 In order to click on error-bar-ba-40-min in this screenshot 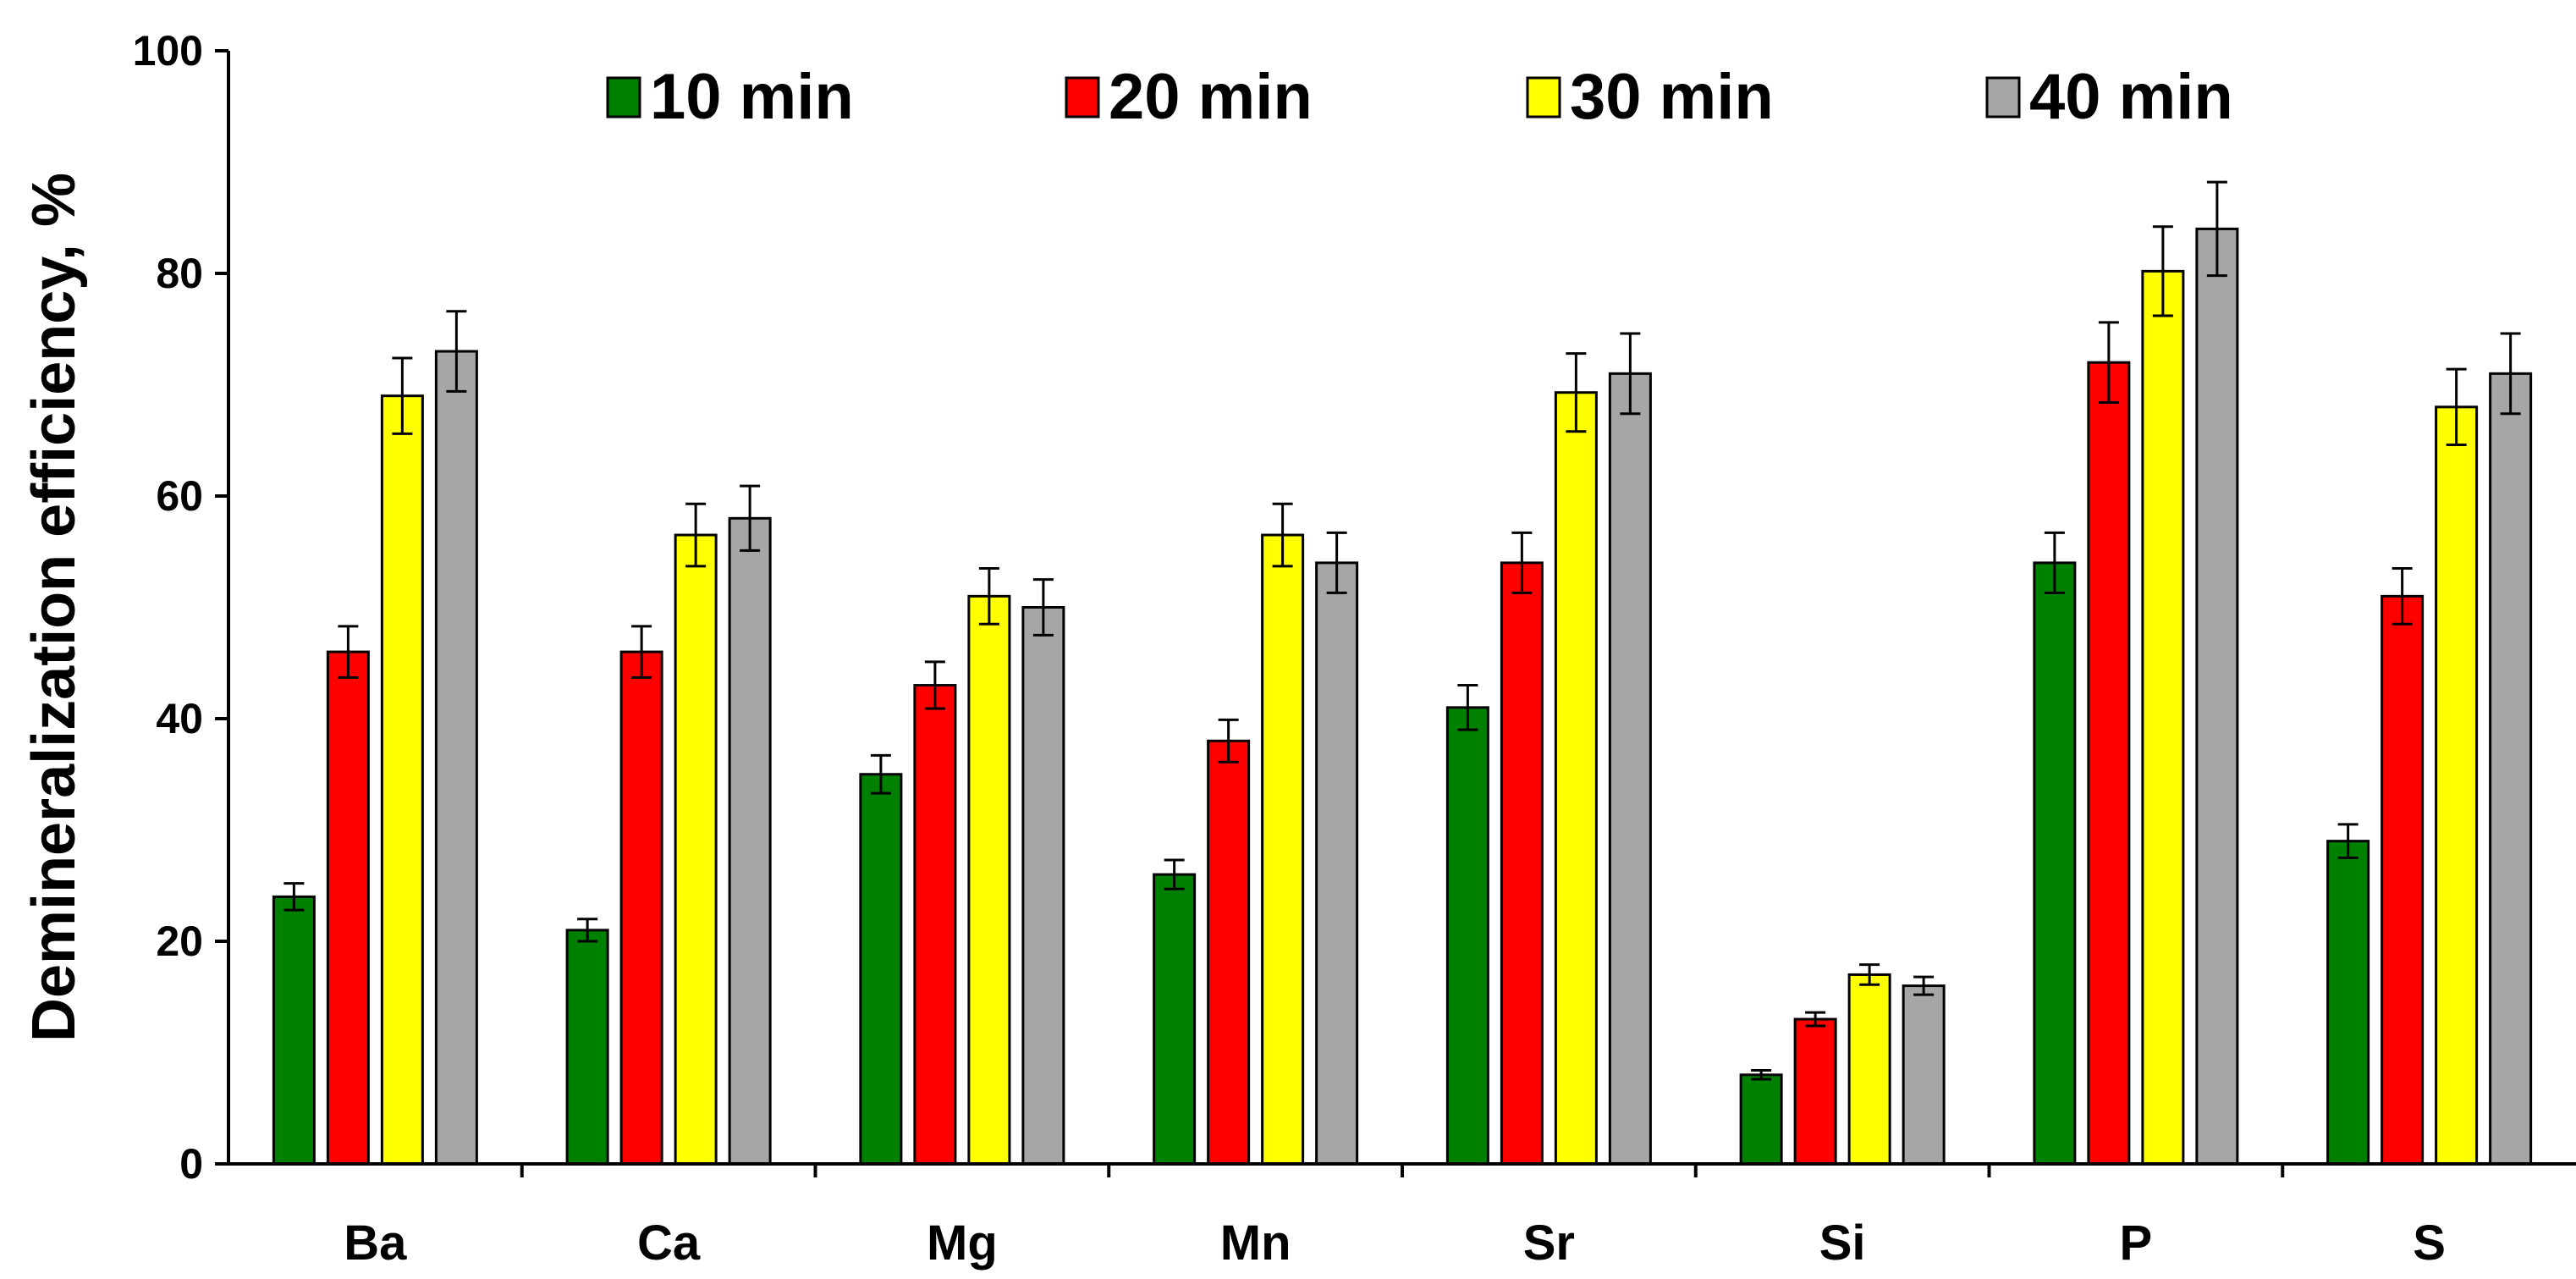, I will do `click(456, 352)`.